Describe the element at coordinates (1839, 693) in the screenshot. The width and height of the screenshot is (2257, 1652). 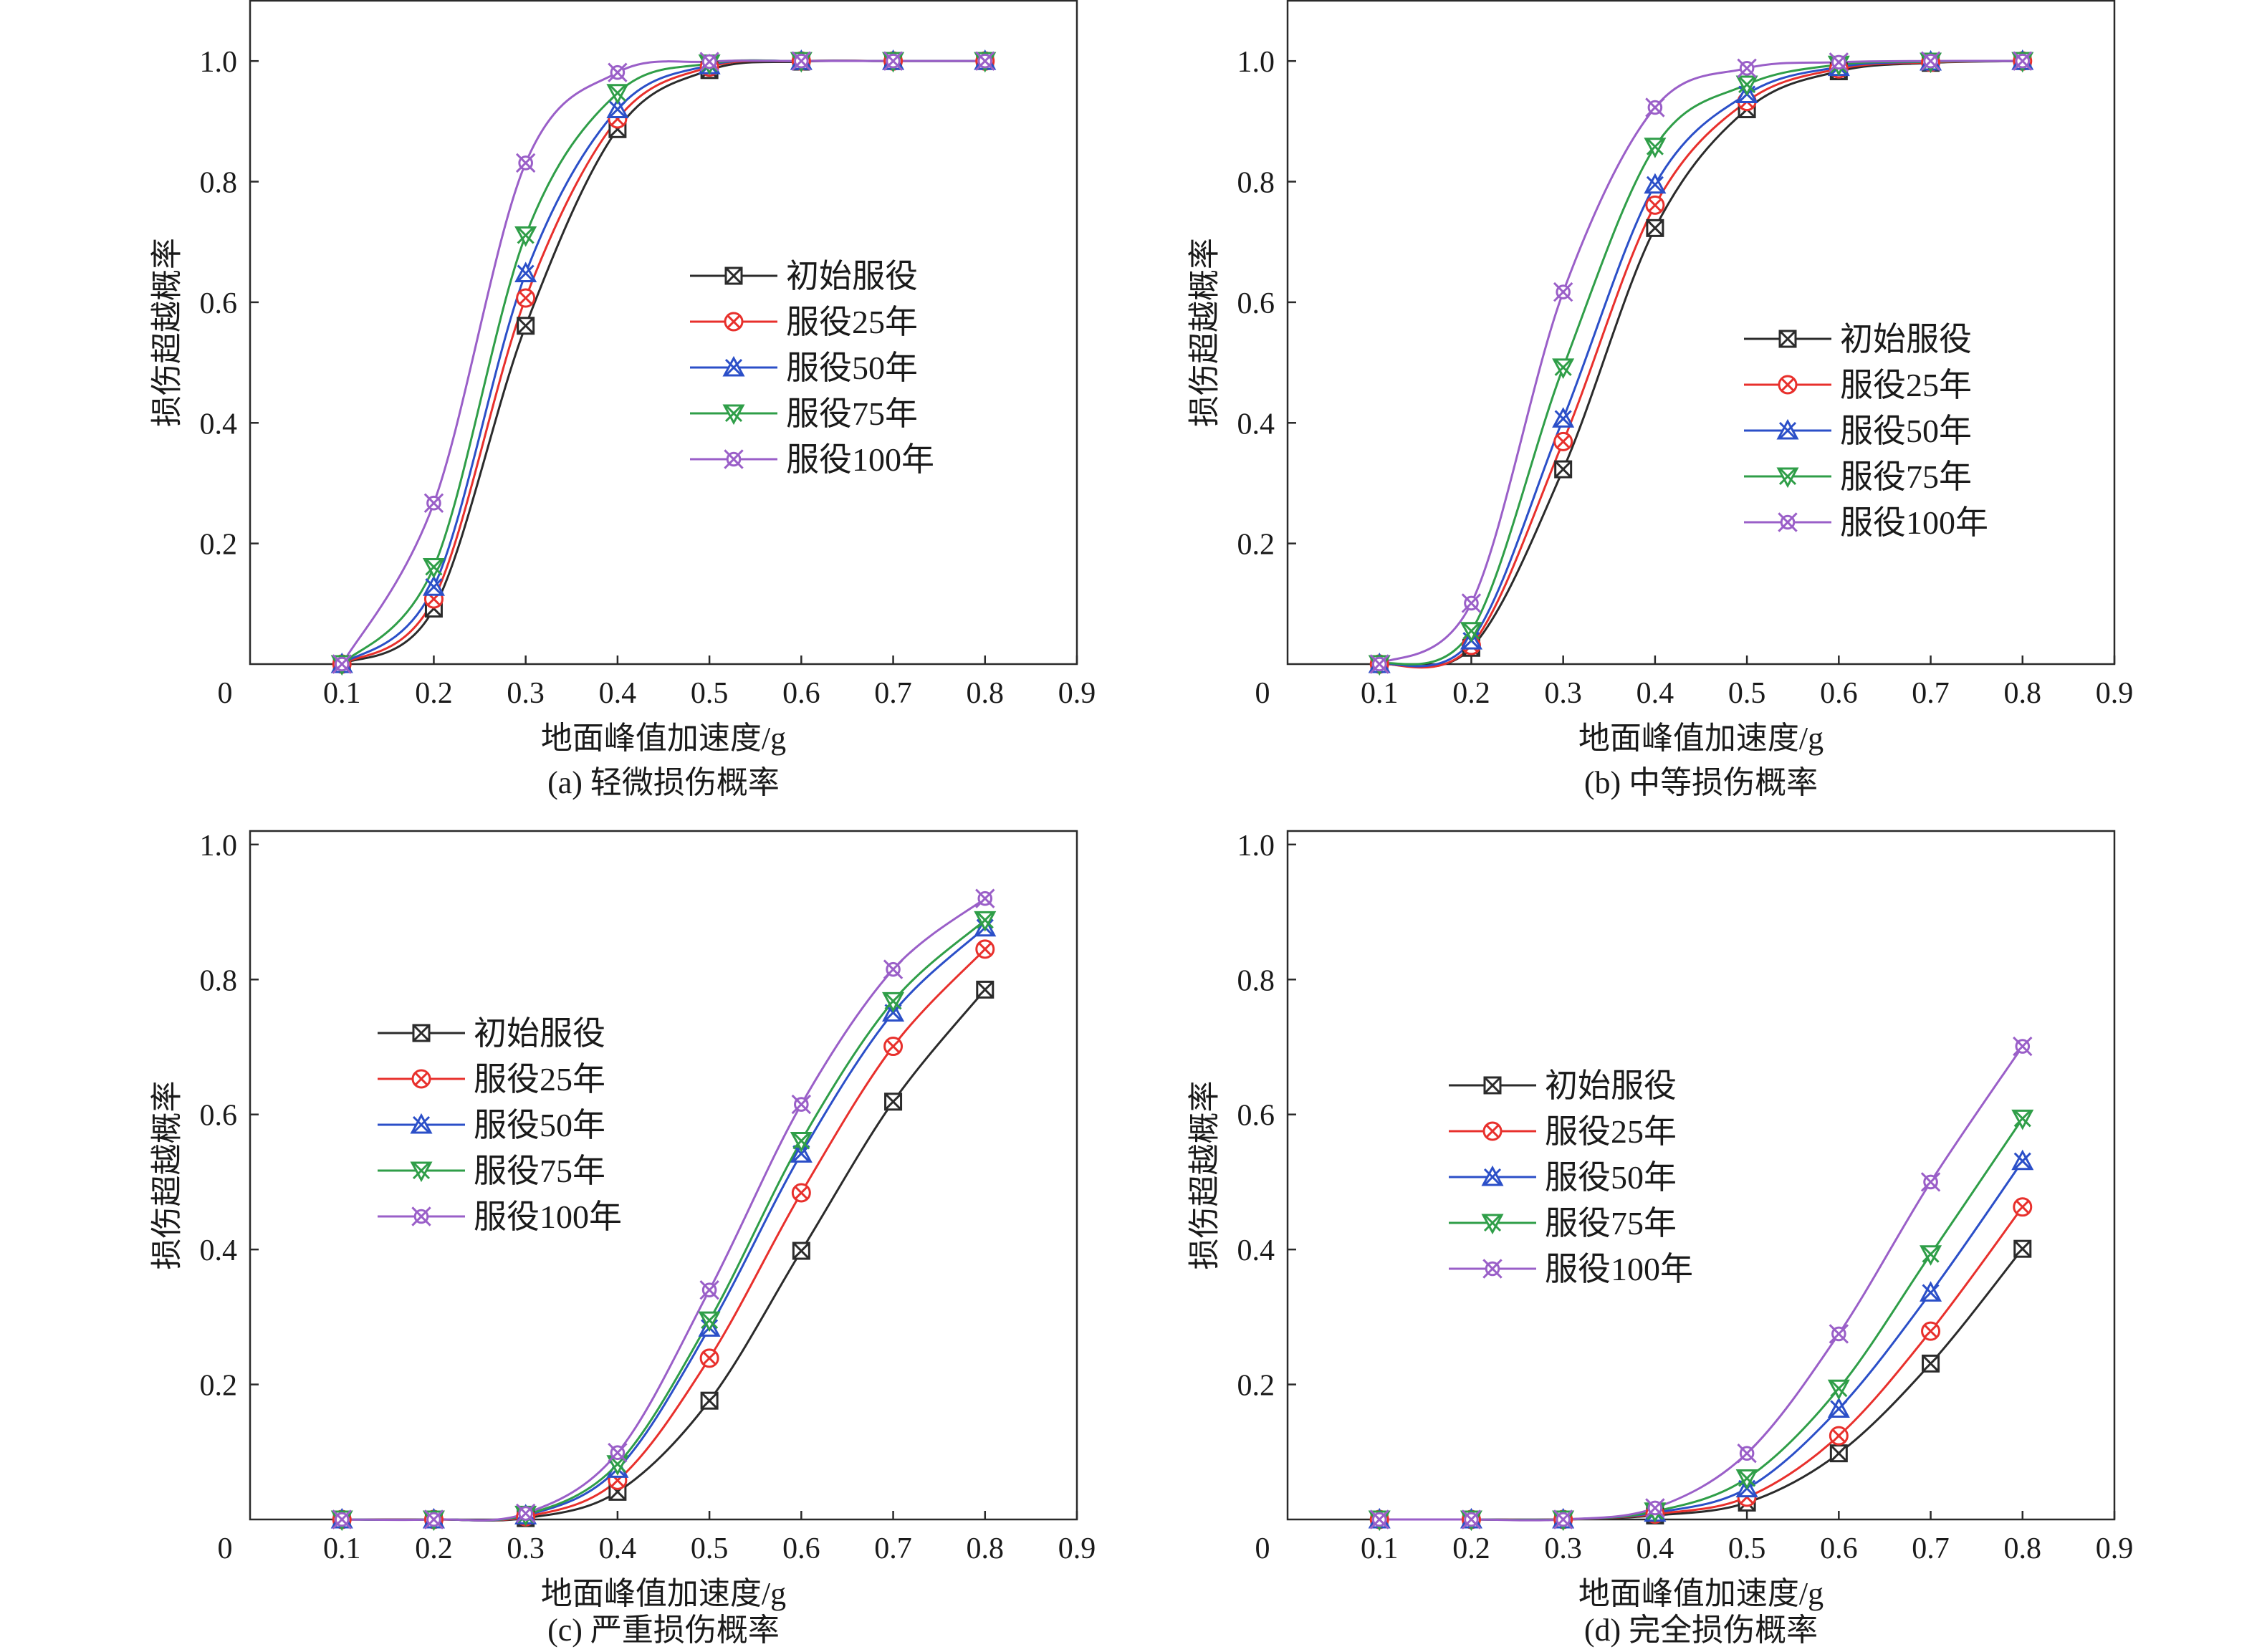
I see `x-tick-label: 0.6` at that location.